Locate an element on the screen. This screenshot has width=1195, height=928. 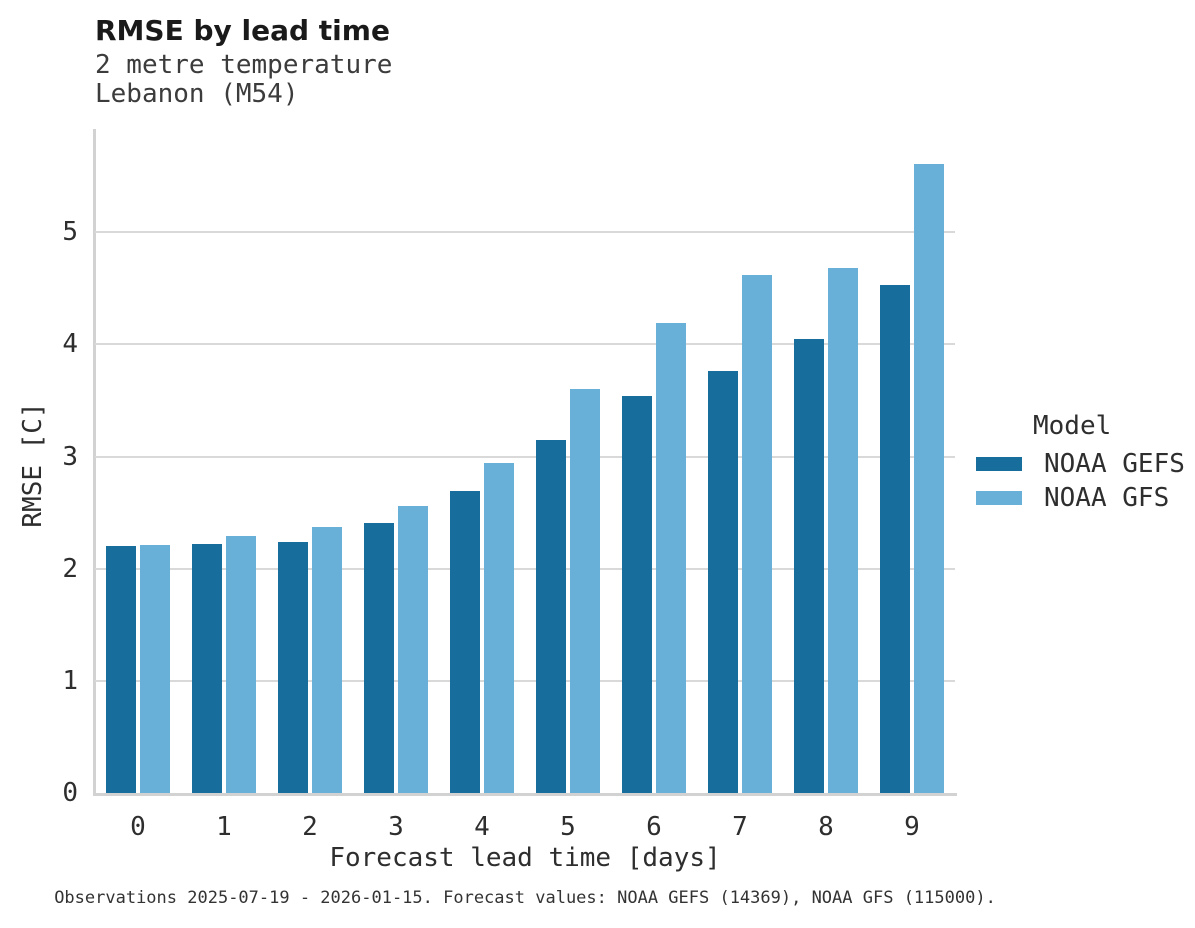
y-tick-label-4: 4 is located at coordinates (70, 344).